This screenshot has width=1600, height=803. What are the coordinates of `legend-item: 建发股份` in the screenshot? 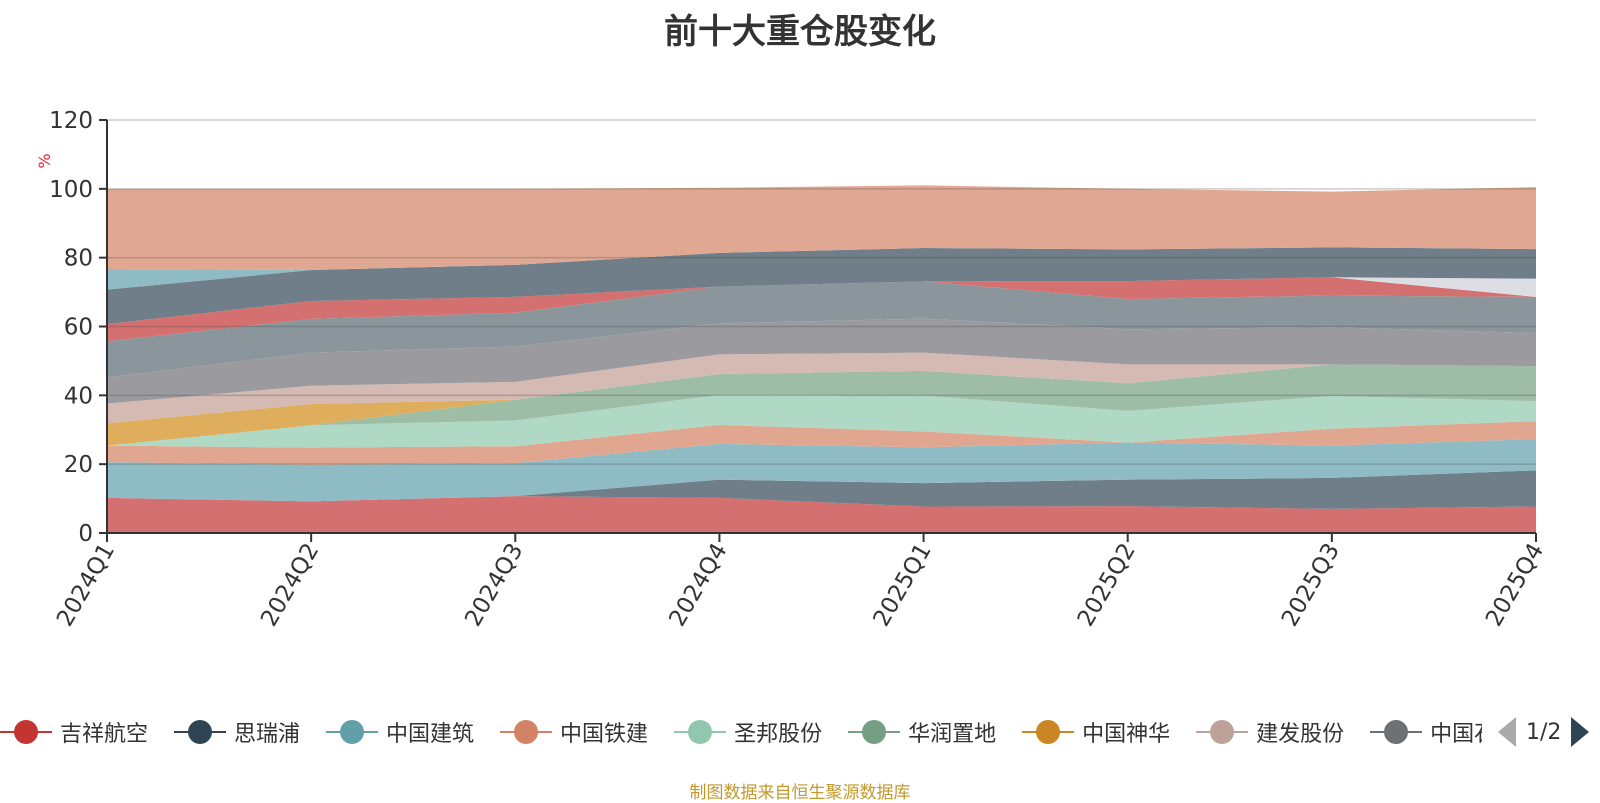 It's located at (1270, 732).